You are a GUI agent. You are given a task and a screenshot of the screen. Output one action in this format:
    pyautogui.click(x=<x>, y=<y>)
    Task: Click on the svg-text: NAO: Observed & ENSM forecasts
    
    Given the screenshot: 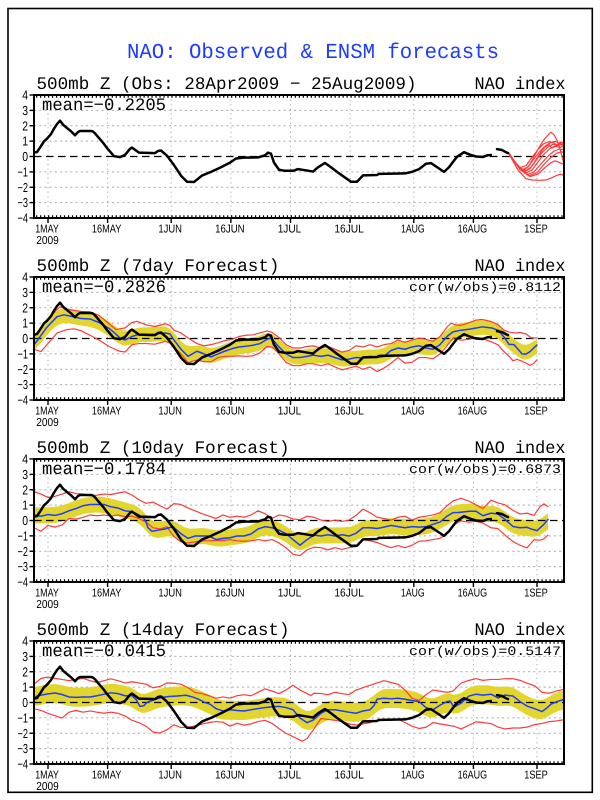 What is the action you would take?
    pyautogui.click(x=313, y=53)
    